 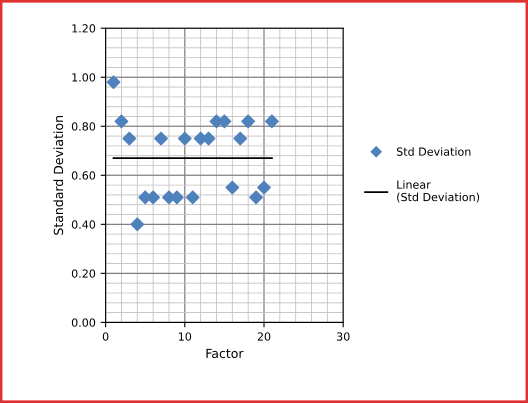 I want to click on x-tick-label: 0, so click(x=105, y=336).